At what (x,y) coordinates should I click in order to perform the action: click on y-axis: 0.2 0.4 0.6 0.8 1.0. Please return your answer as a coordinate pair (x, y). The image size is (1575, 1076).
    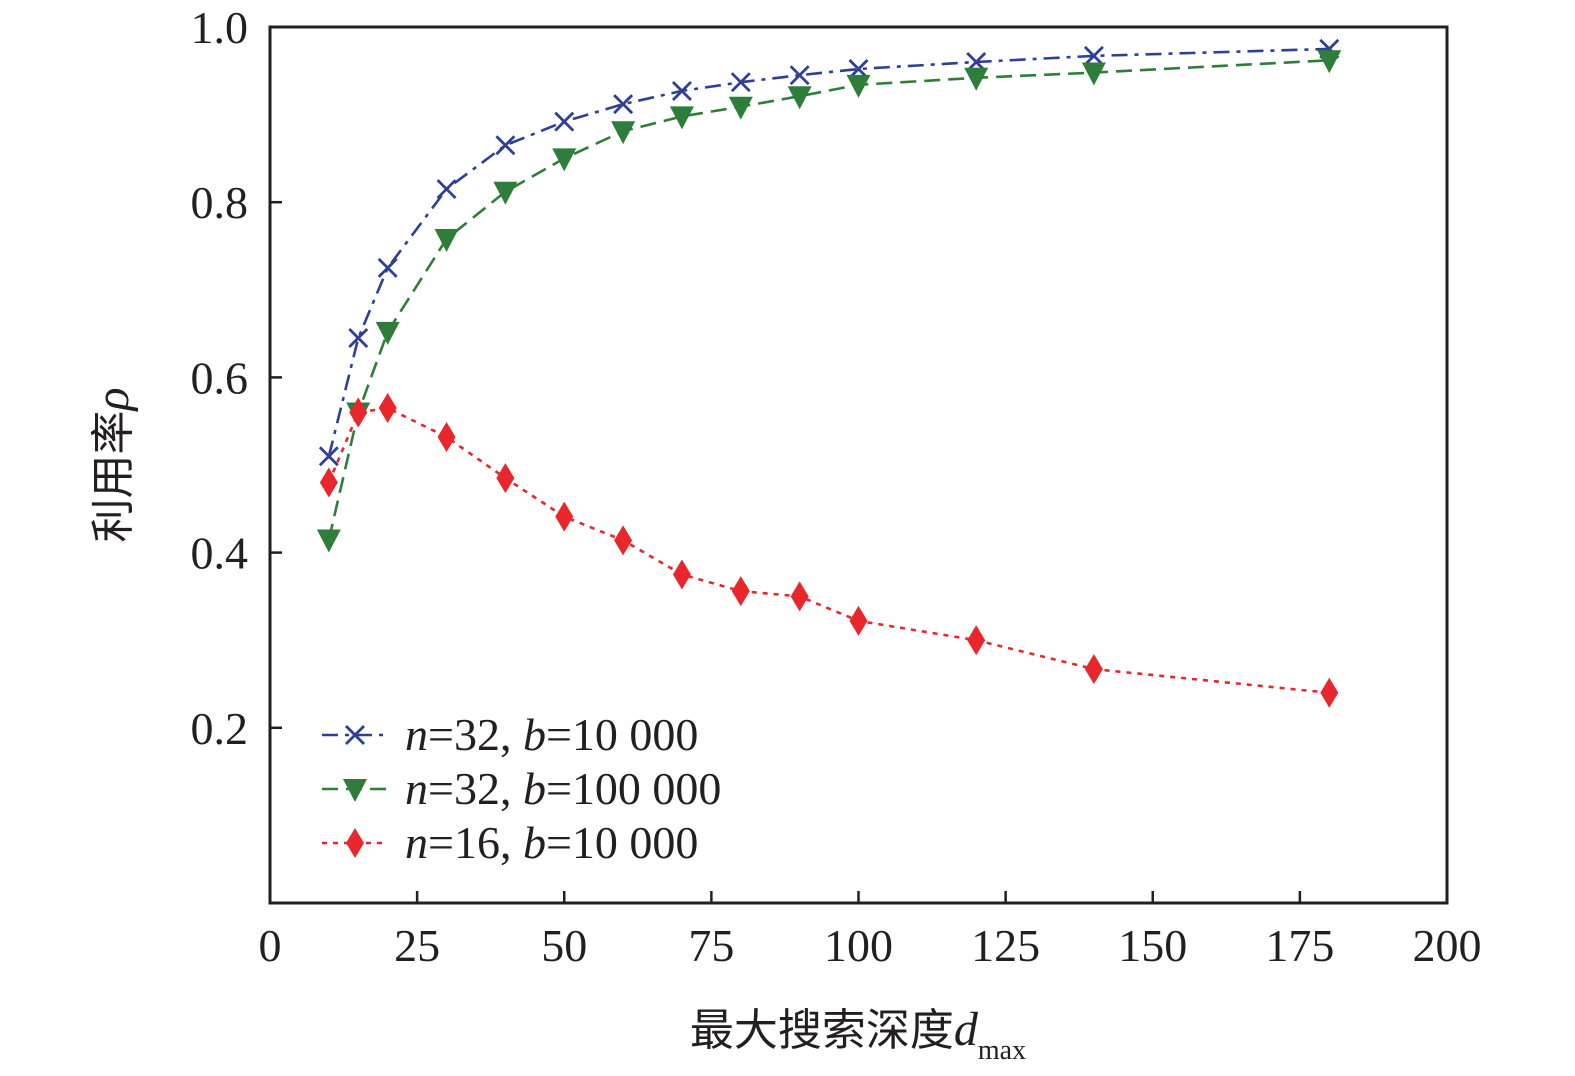
    Looking at the image, I should click on (236, 378).